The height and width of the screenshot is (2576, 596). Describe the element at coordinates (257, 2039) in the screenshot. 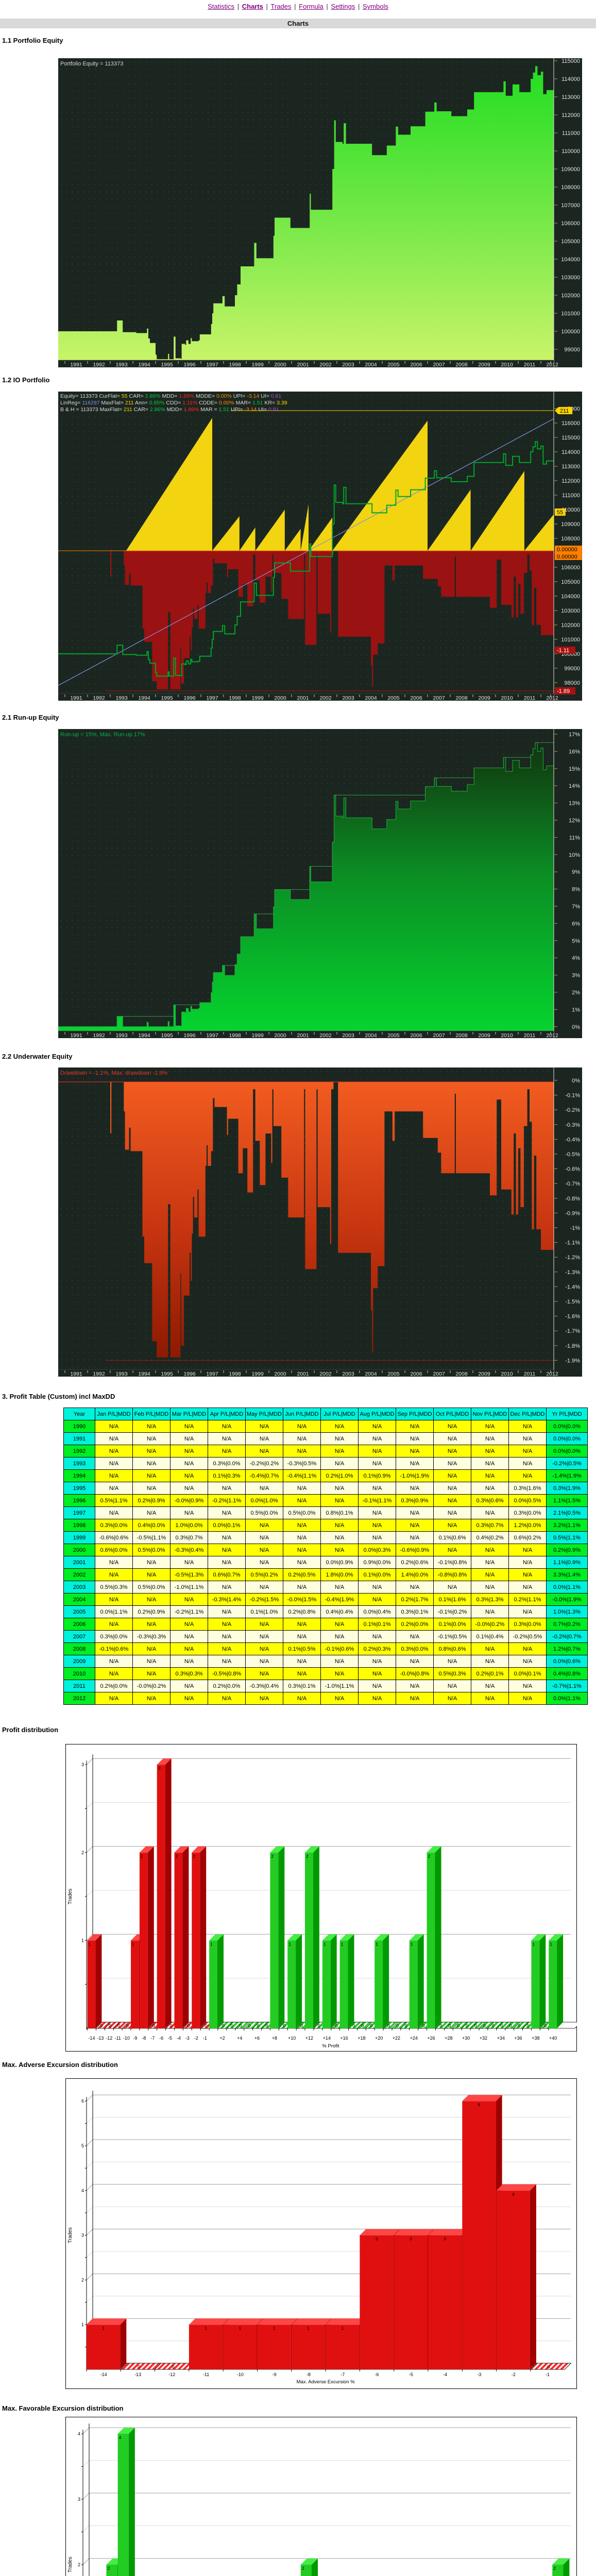

I see `svg-text: +6` at that location.